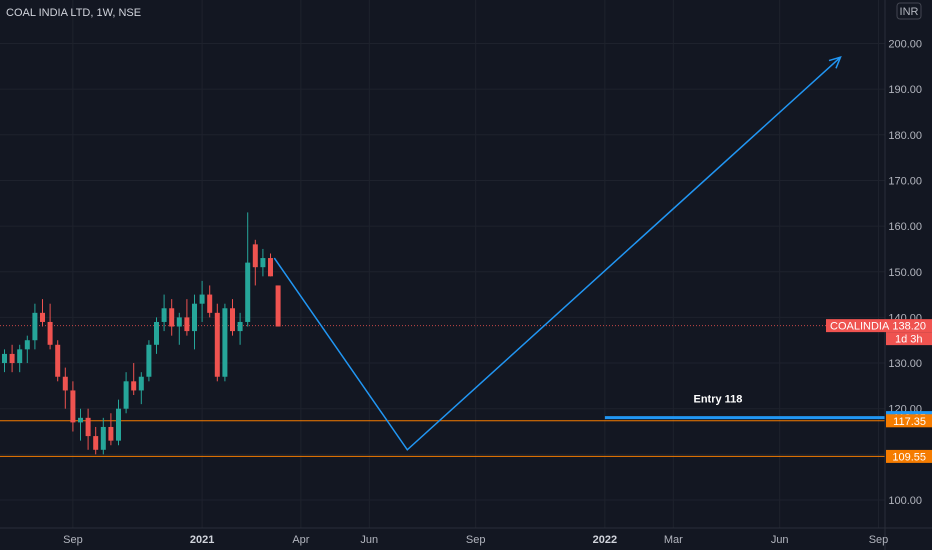 The height and width of the screenshot is (550, 932). Describe the element at coordinates (905, 227) in the screenshot. I see `price-tick-label: 160.00` at that location.